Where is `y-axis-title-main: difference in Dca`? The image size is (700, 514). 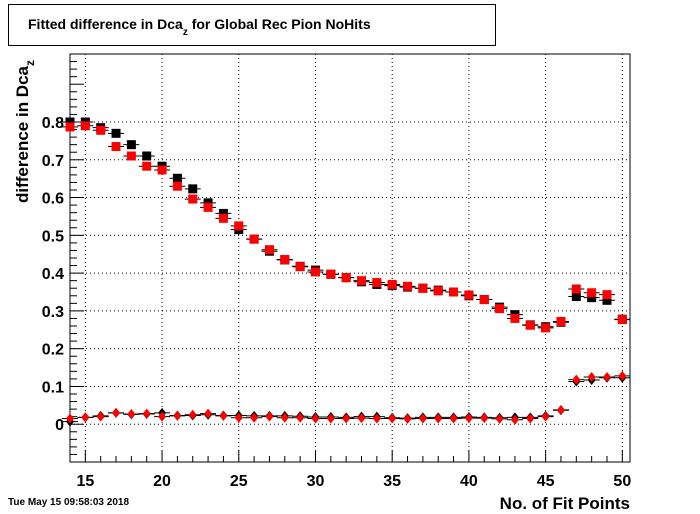 y-axis-title-main: difference in Dca is located at coordinates (22, 134).